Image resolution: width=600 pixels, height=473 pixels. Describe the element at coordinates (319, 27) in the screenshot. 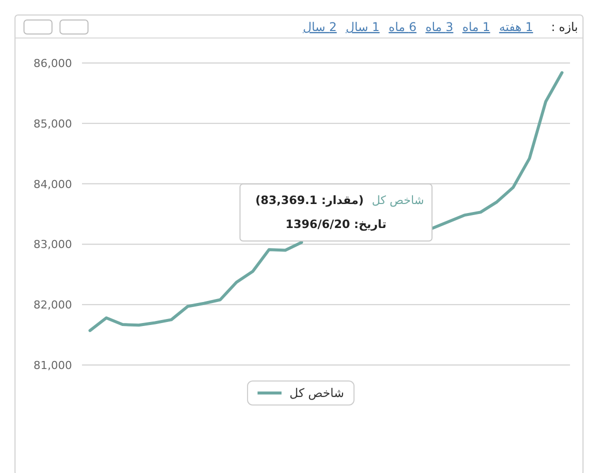

I see `text: 2 سال` at that location.